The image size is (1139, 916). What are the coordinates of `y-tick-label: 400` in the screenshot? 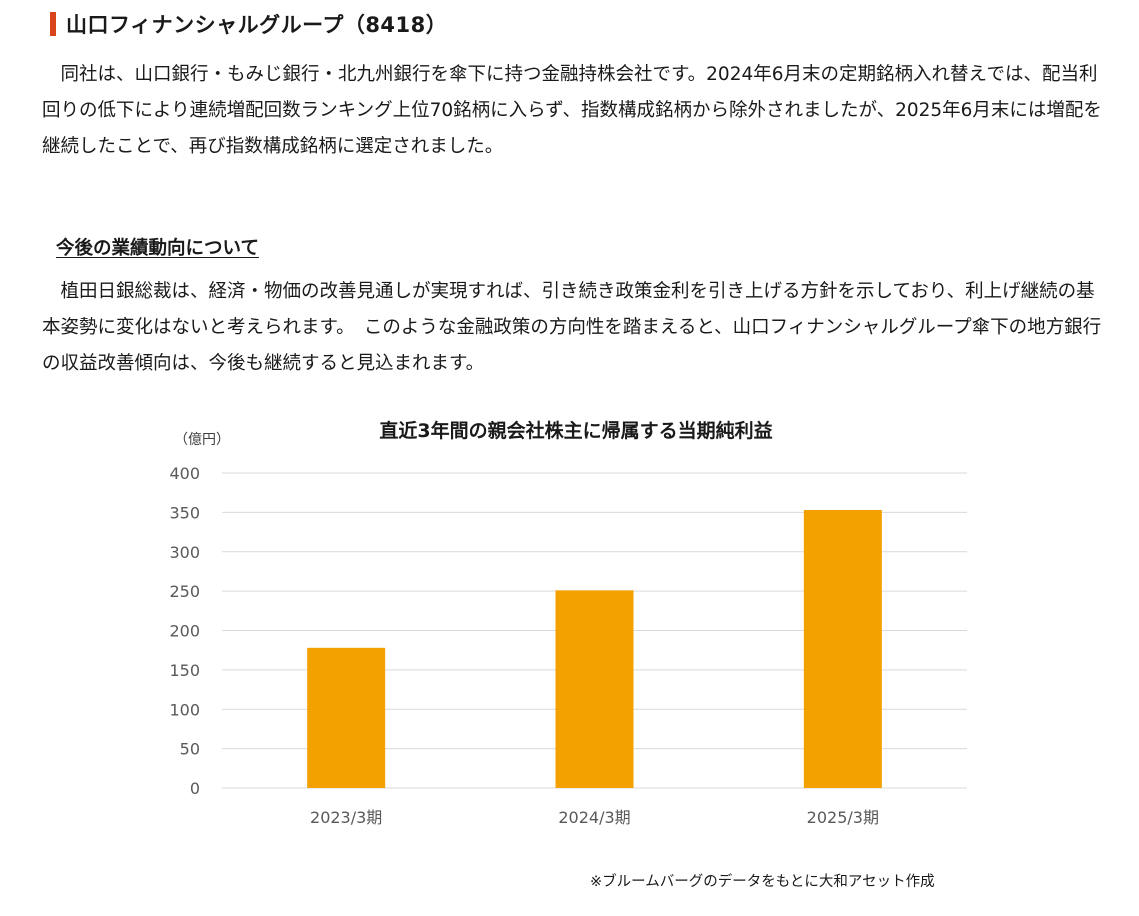 It's located at (184, 473).